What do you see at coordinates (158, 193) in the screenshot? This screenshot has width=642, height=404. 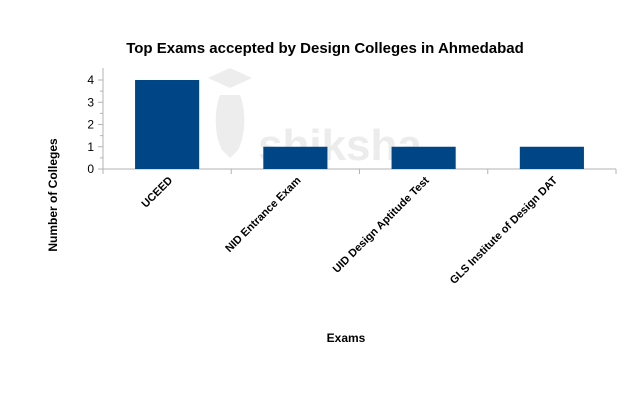 I see `x-tick-label: UCEED` at bounding box center [158, 193].